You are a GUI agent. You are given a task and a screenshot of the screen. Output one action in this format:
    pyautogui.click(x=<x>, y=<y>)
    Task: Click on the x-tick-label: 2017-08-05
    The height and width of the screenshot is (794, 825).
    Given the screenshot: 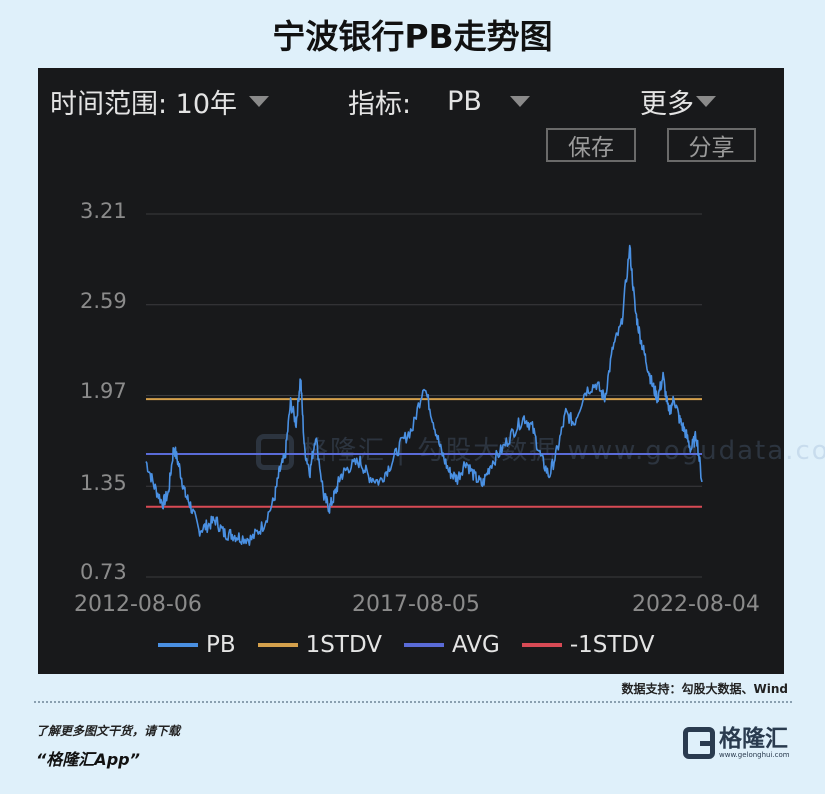 What is the action you would take?
    pyautogui.click(x=416, y=604)
    